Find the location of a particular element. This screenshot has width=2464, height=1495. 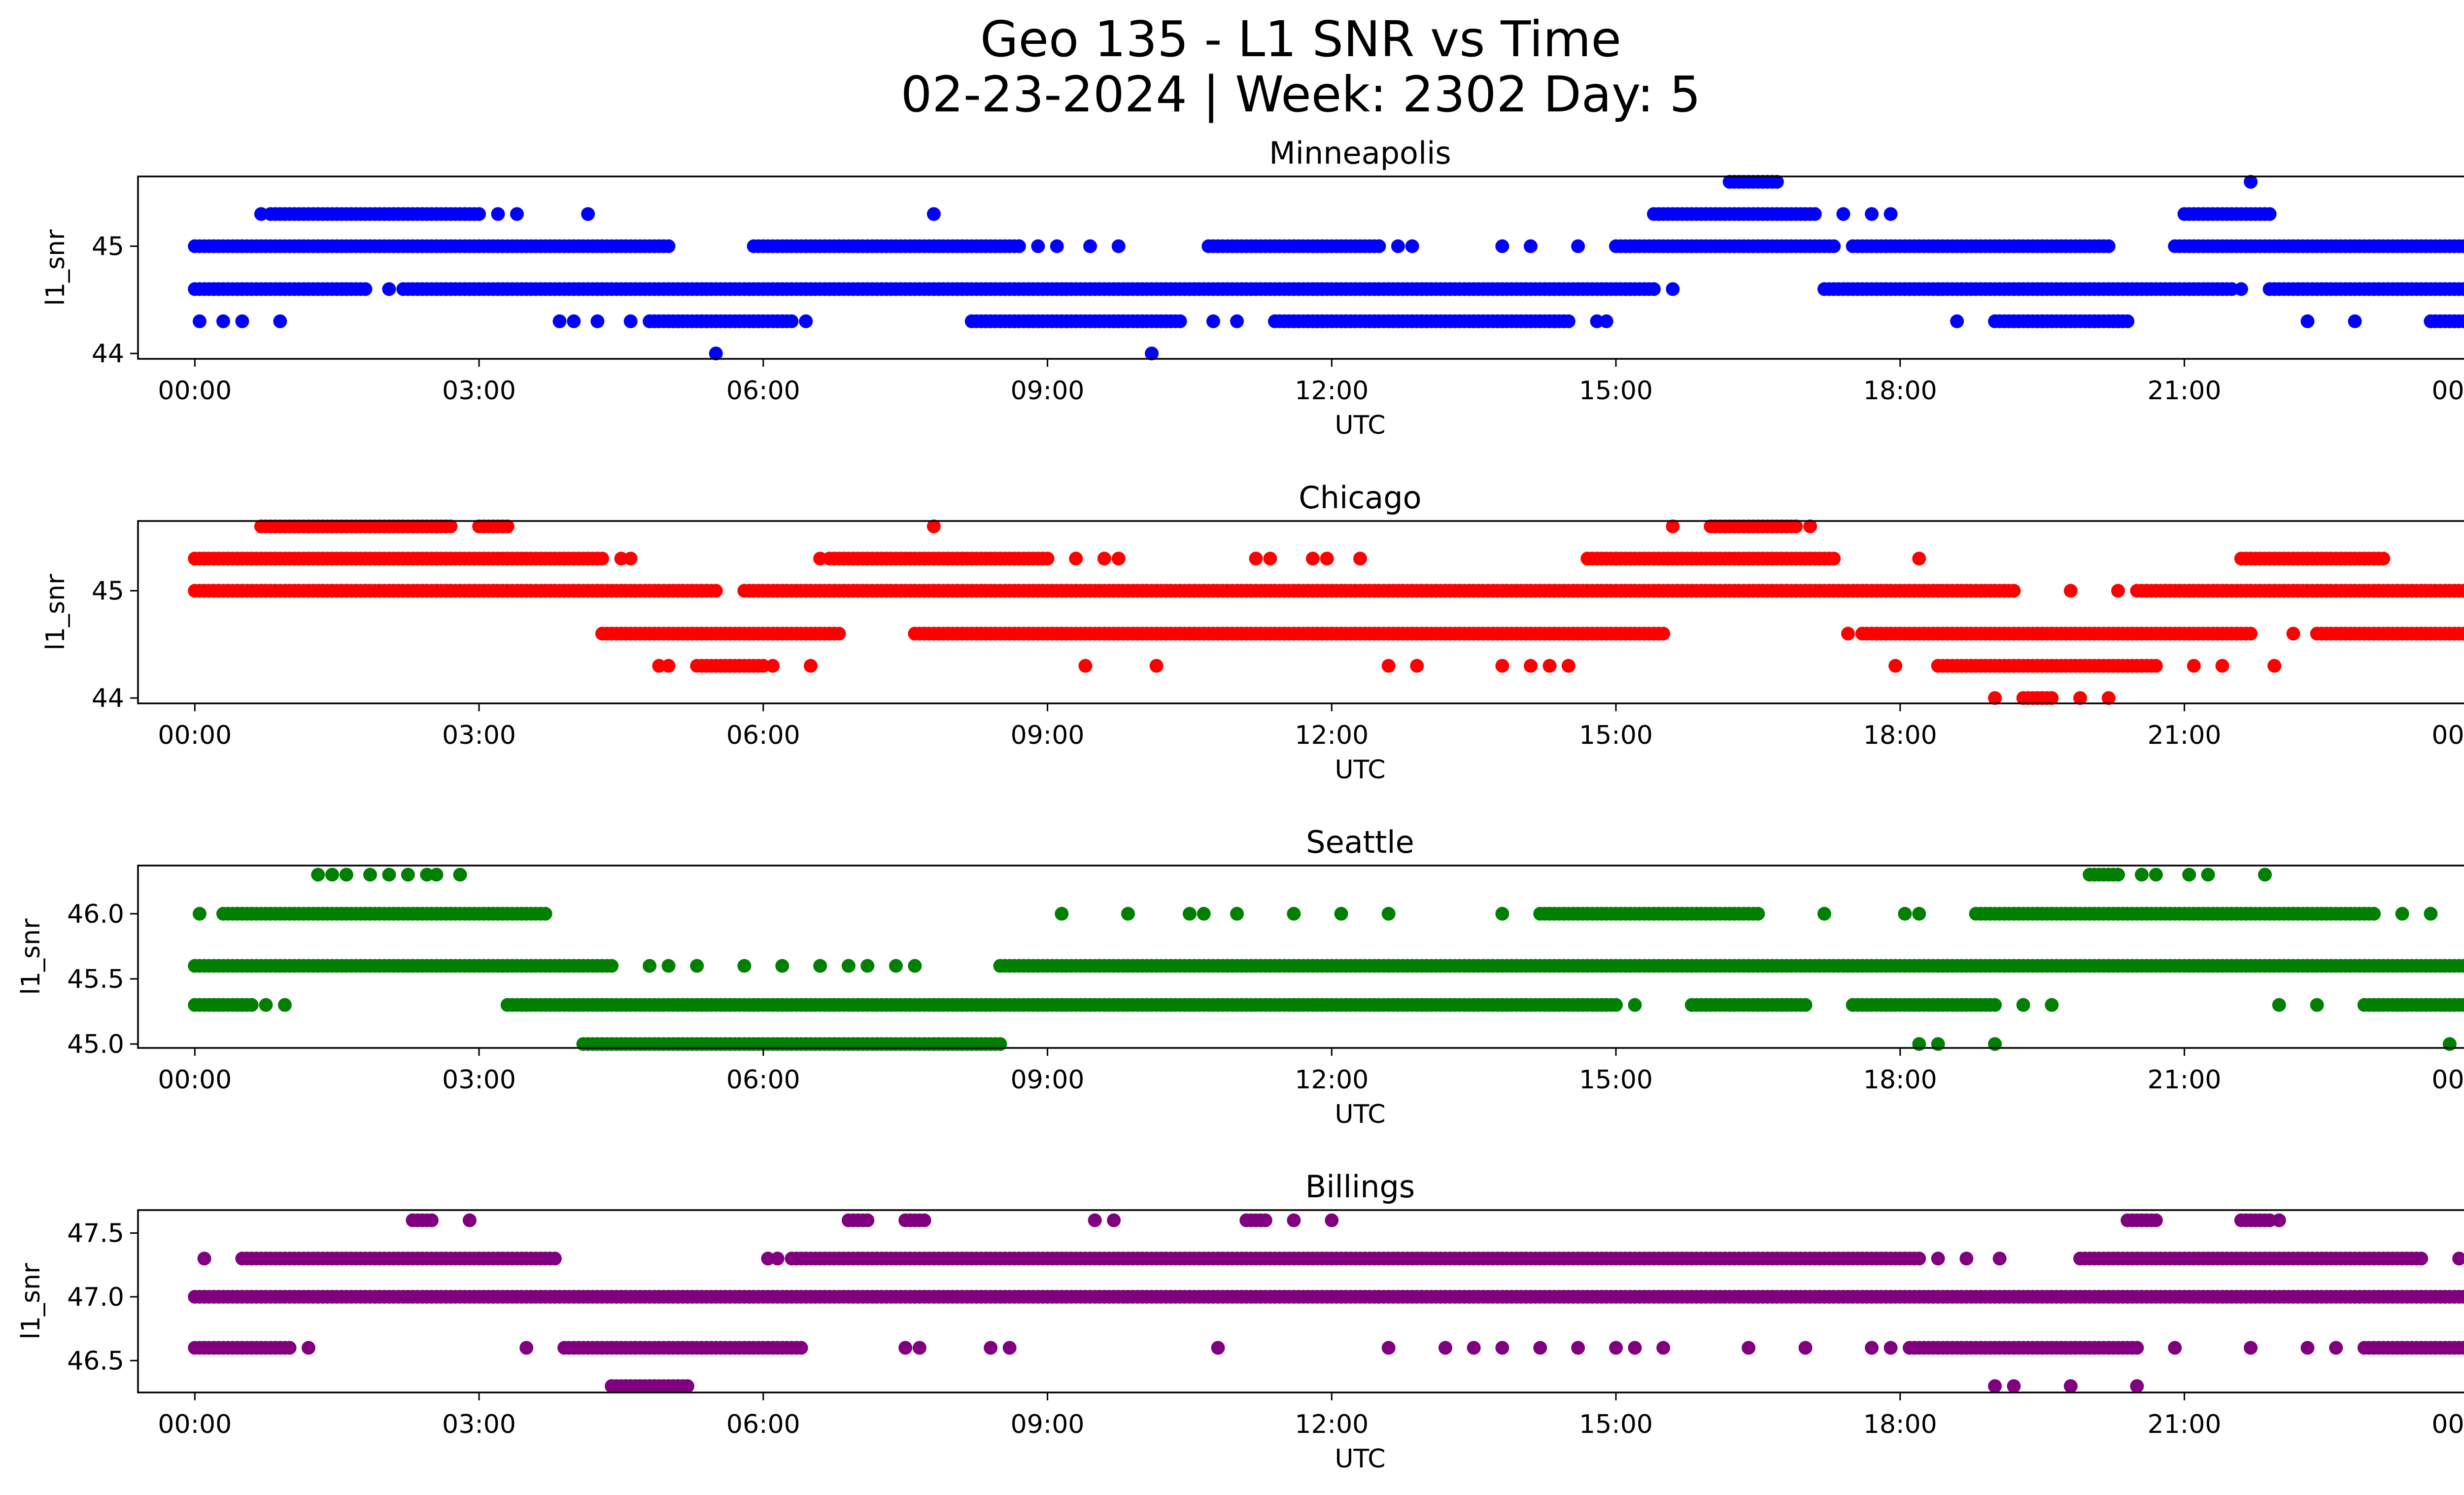

x-tick-label: 03:00 is located at coordinates (479, 391).